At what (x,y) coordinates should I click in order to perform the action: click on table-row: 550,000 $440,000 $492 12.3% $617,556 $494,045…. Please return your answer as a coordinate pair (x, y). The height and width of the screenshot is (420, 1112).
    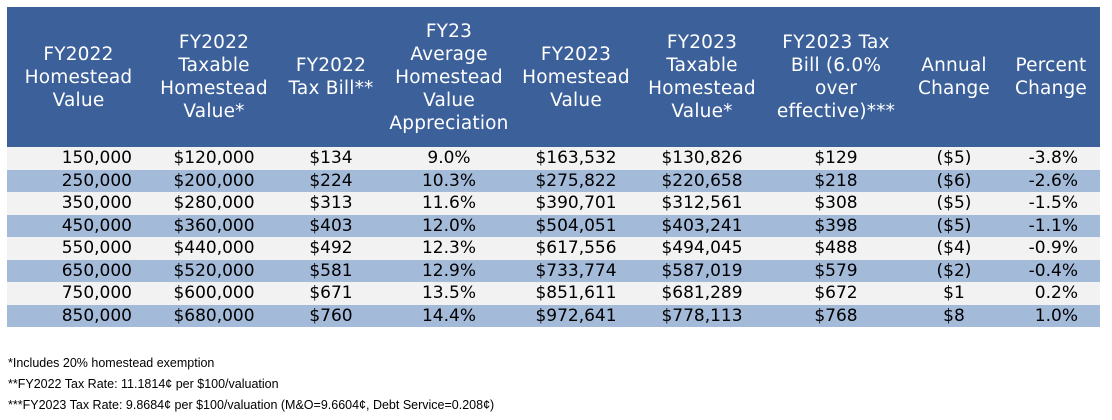
    Looking at the image, I should click on (553, 248).